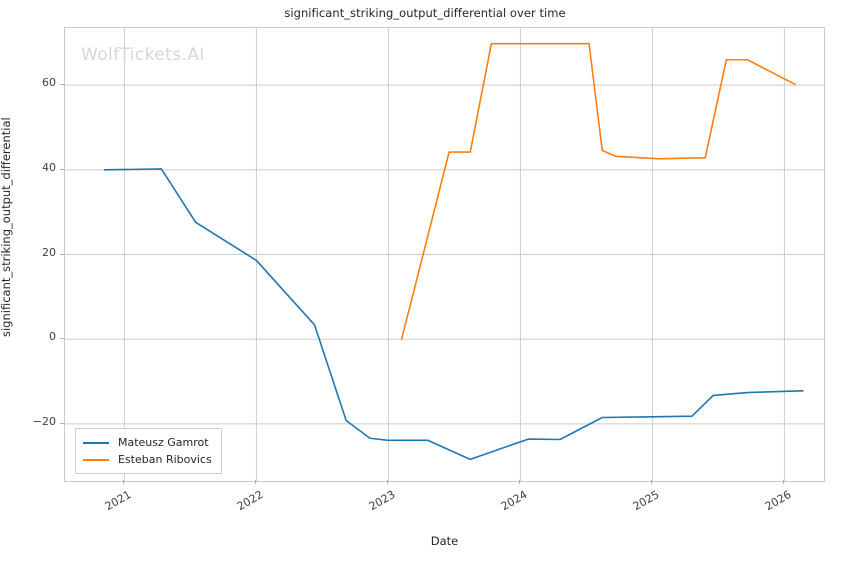 Image resolution: width=850 pixels, height=561 pixels. What do you see at coordinates (118, 501) in the screenshot?
I see `x-tick-label: 2021` at bounding box center [118, 501].